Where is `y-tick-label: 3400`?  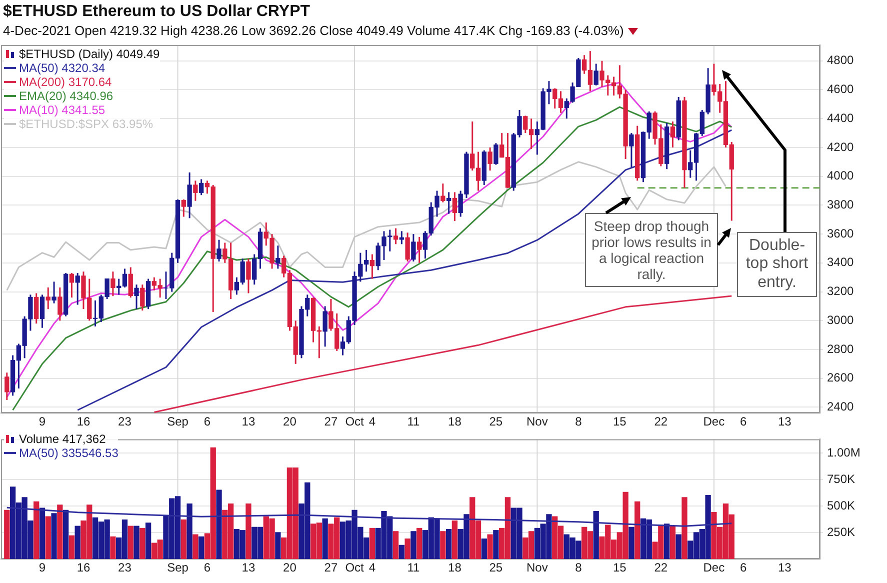
y-tick-label: 3400 is located at coordinates (840, 262).